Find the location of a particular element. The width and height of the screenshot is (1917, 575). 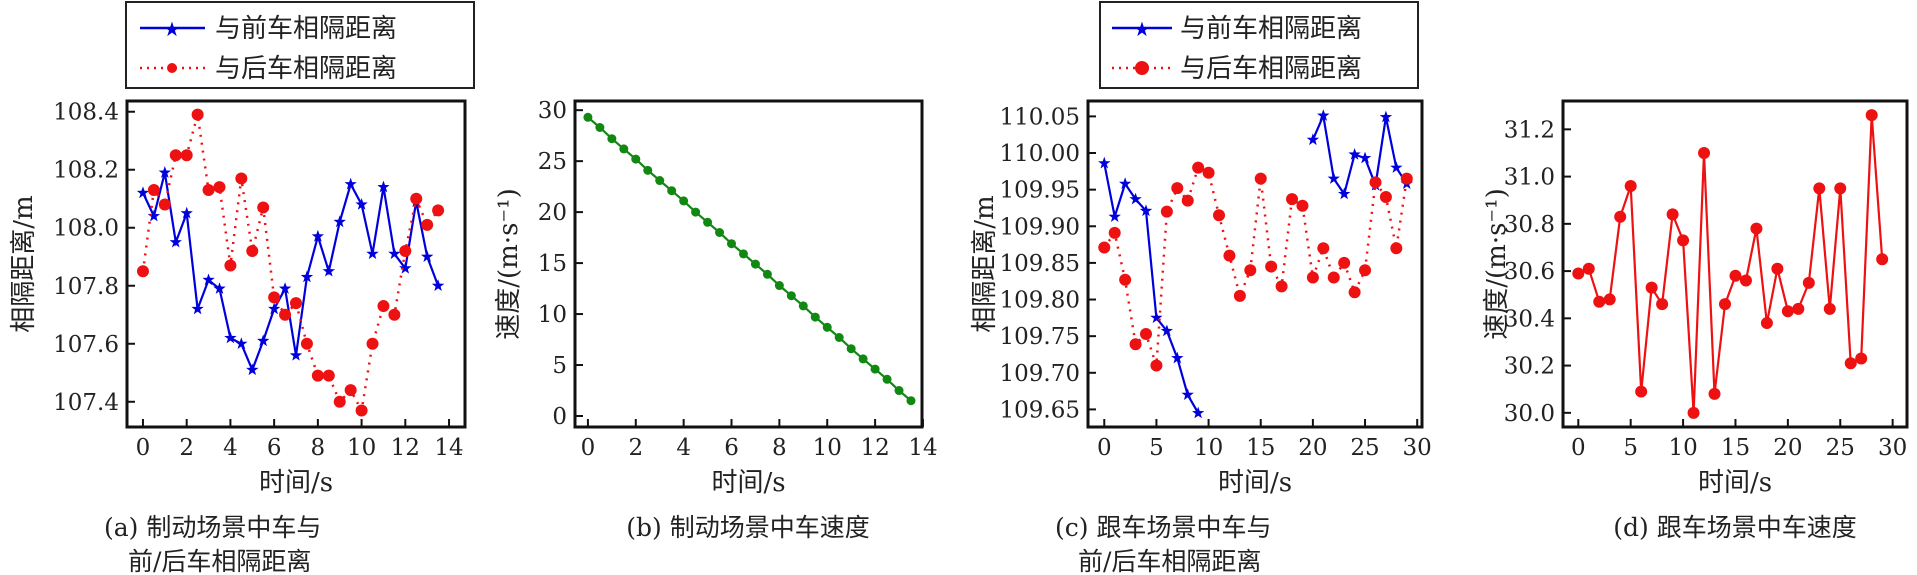

series-front is located at coordinates (290, 271).